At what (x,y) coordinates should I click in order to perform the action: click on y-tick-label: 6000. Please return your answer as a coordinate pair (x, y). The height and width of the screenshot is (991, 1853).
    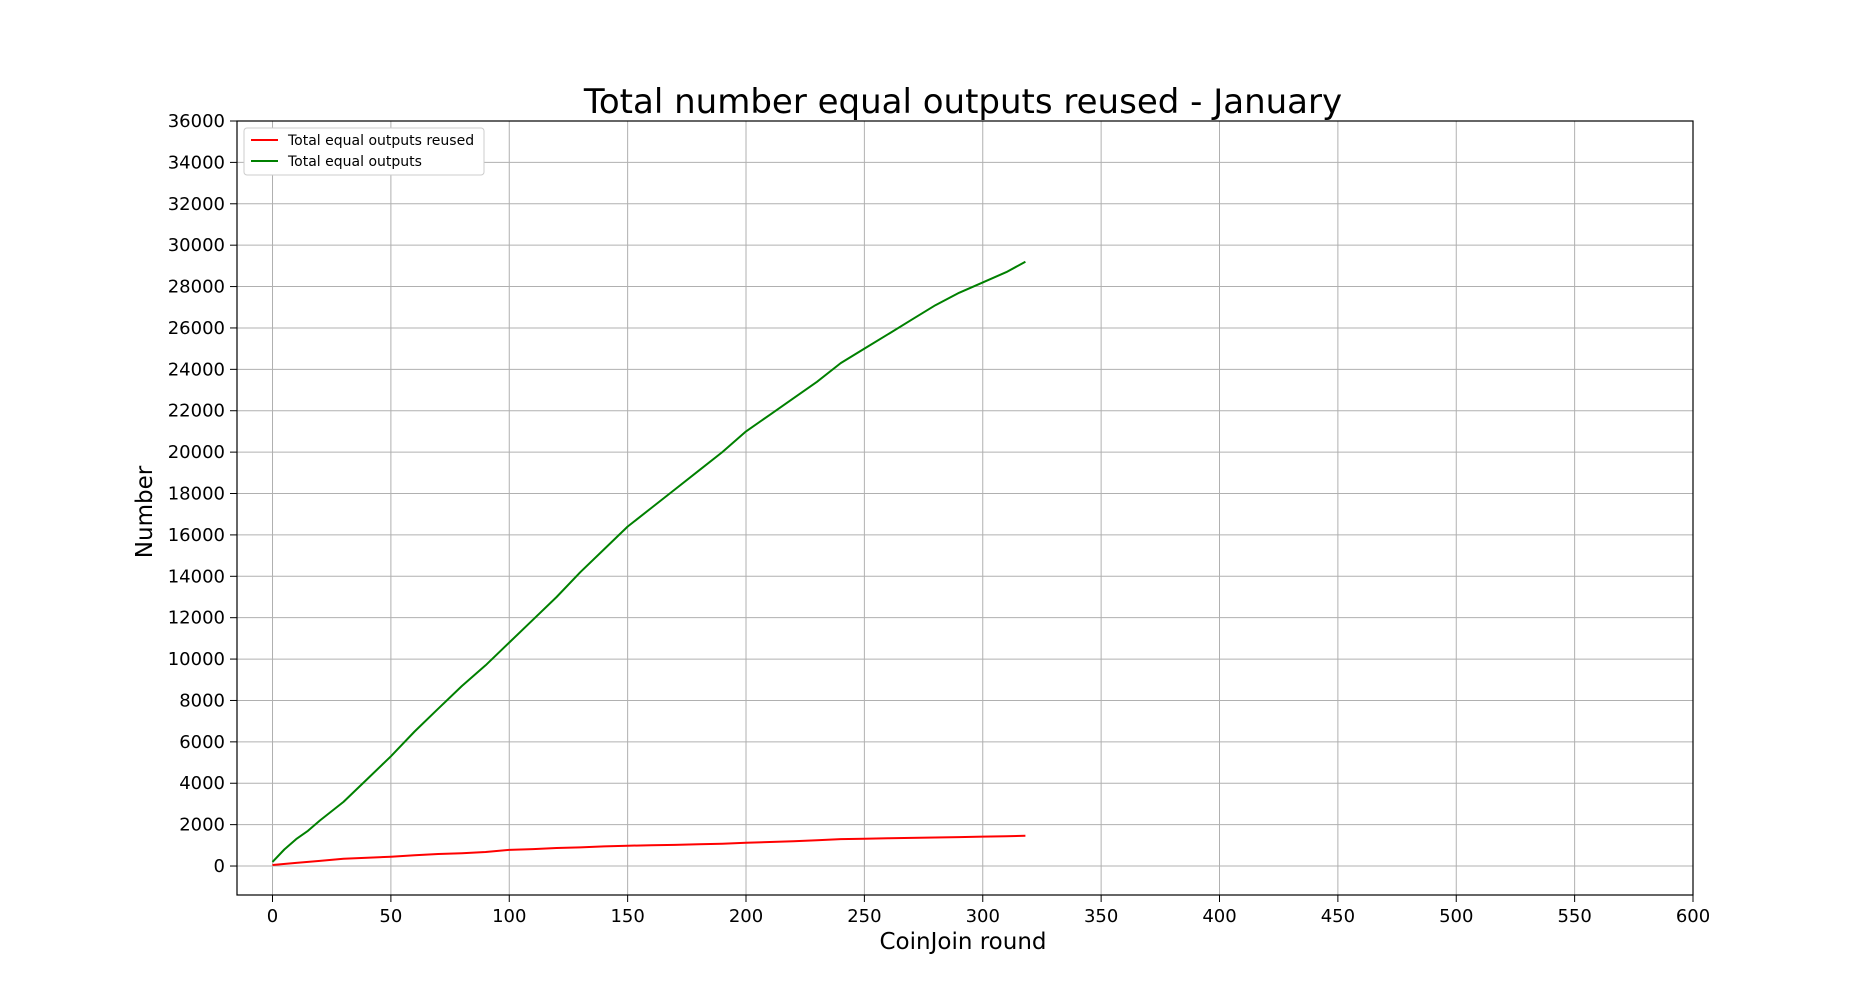
    Looking at the image, I should click on (202, 742).